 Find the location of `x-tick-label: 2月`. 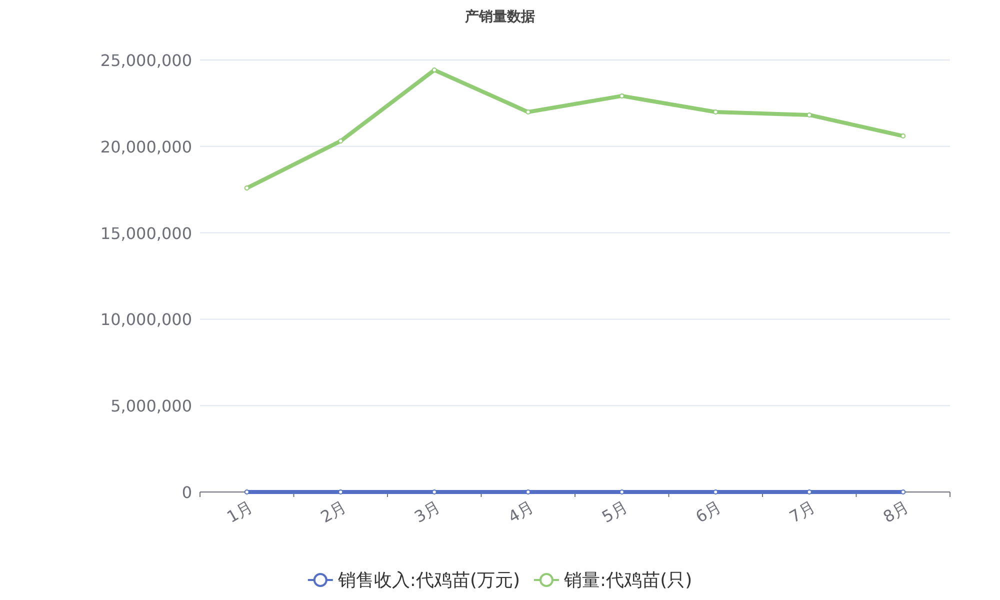

x-tick-label: 2月 is located at coordinates (333, 512).